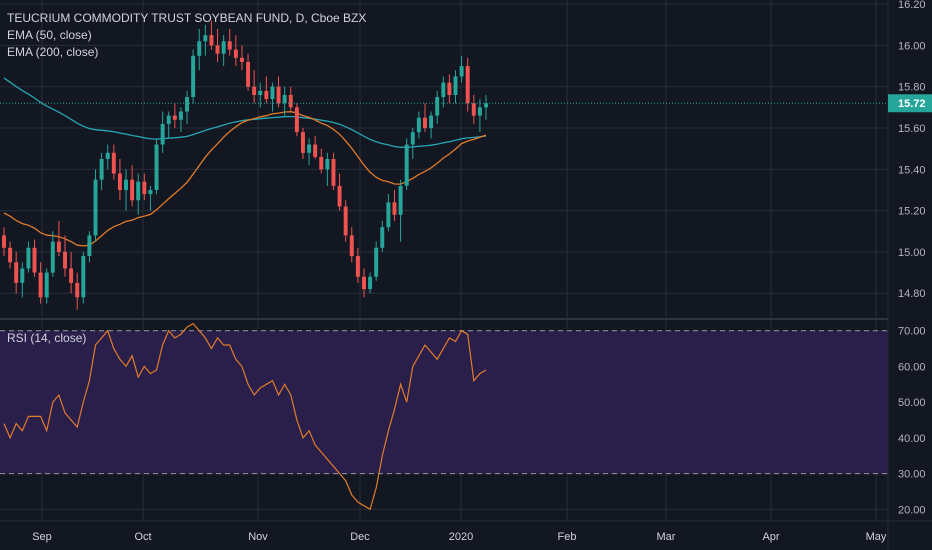  I want to click on time-tick-label: Dec, so click(360, 537).